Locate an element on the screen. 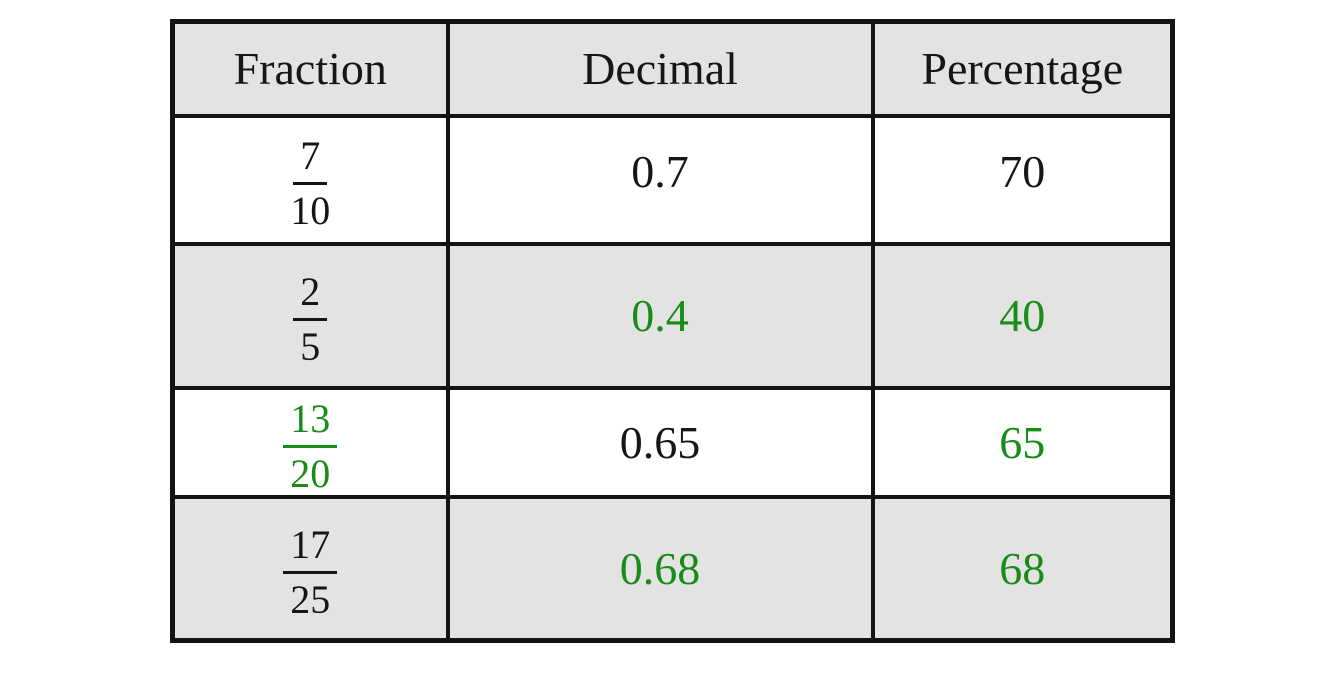 The height and width of the screenshot is (679, 1322). fraction-numerator: 2 is located at coordinates (310, 295).